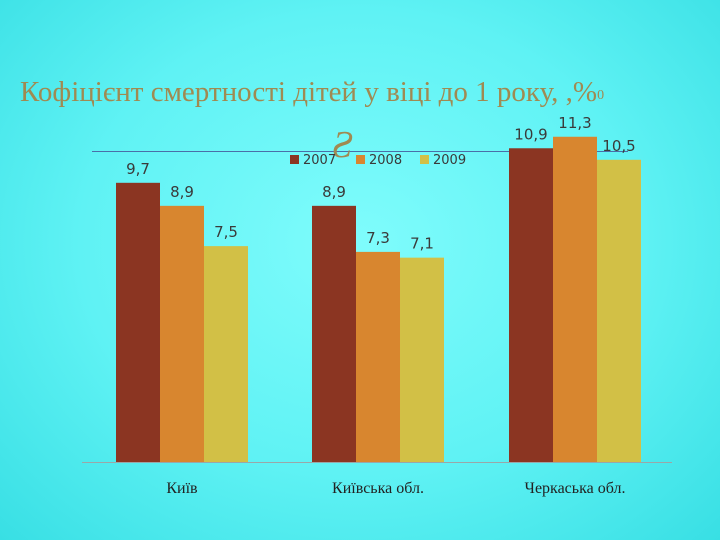 Image resolution: width=720 pixels, height=540 pixels. Describe the element at coordinates (575, 488) in the screenshot. I see `category-label: Черкаська обл.` at that location.